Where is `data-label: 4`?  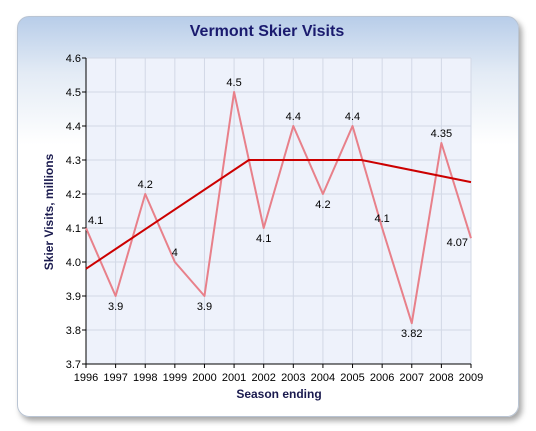
data-label: 4 is located at coordinates (175, 253).